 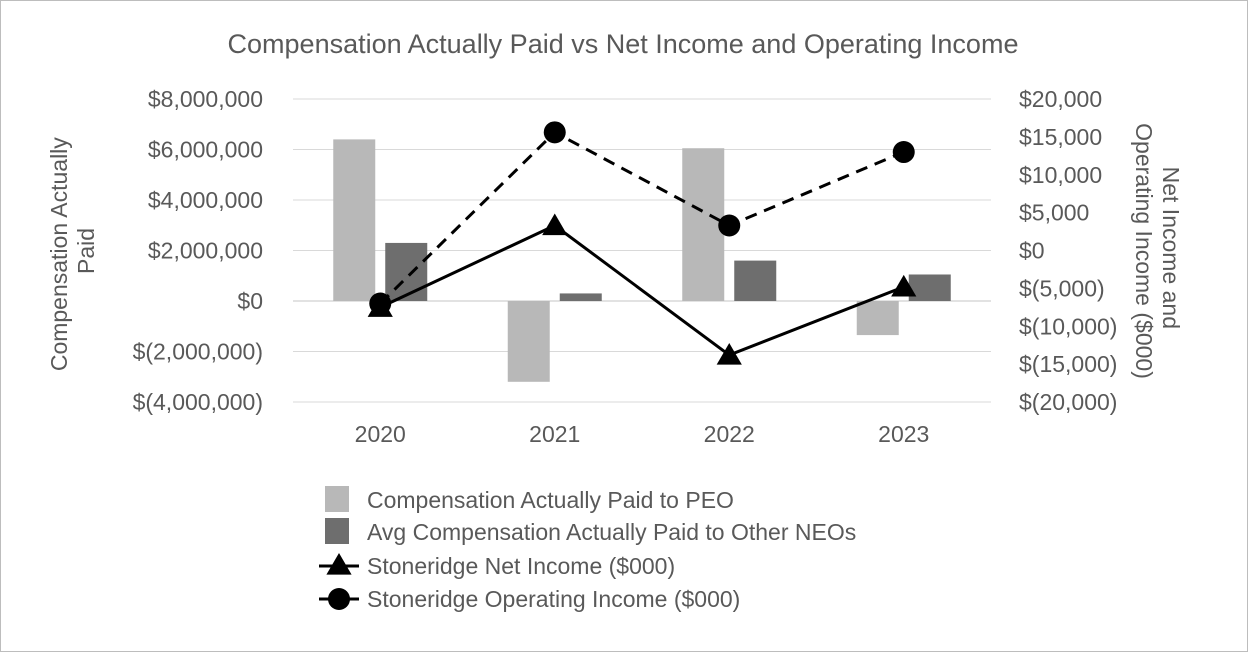 I want to click on legend-label: Compensation Actually Paid to PEO, so click(x=550, y=500).